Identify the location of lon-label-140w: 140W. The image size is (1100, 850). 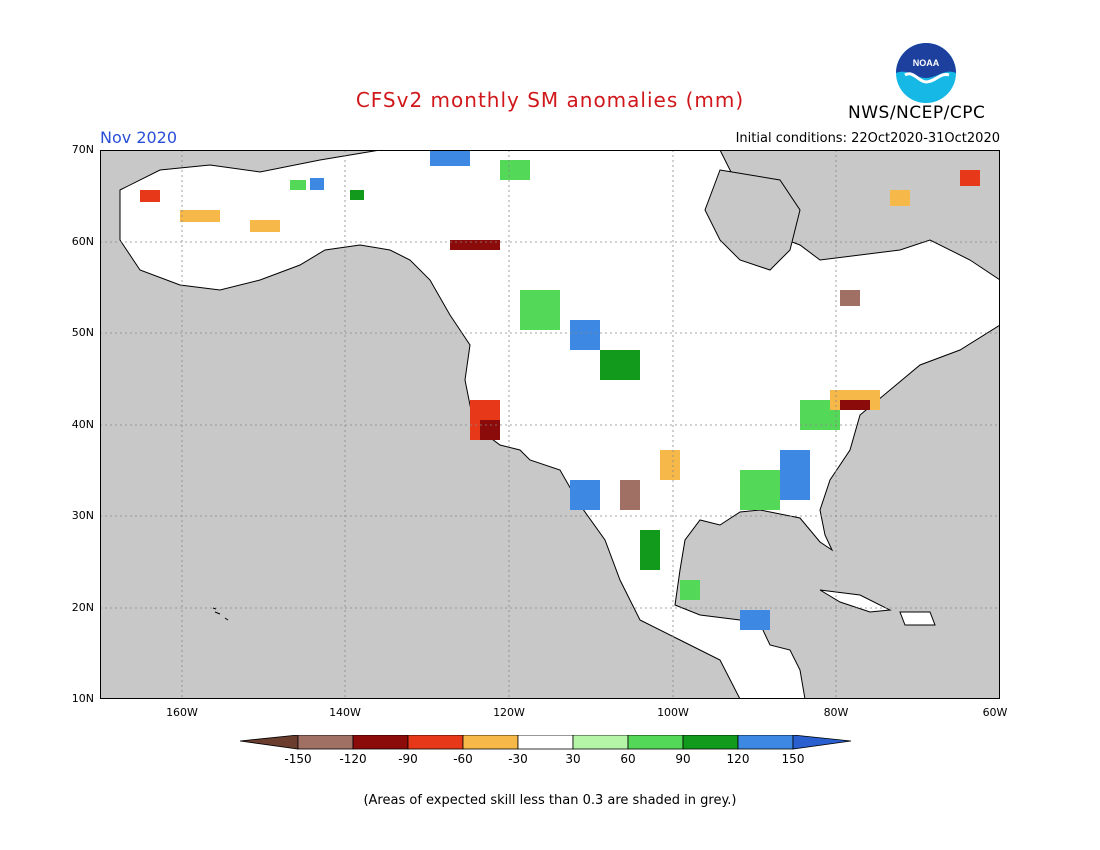
(345, 712).